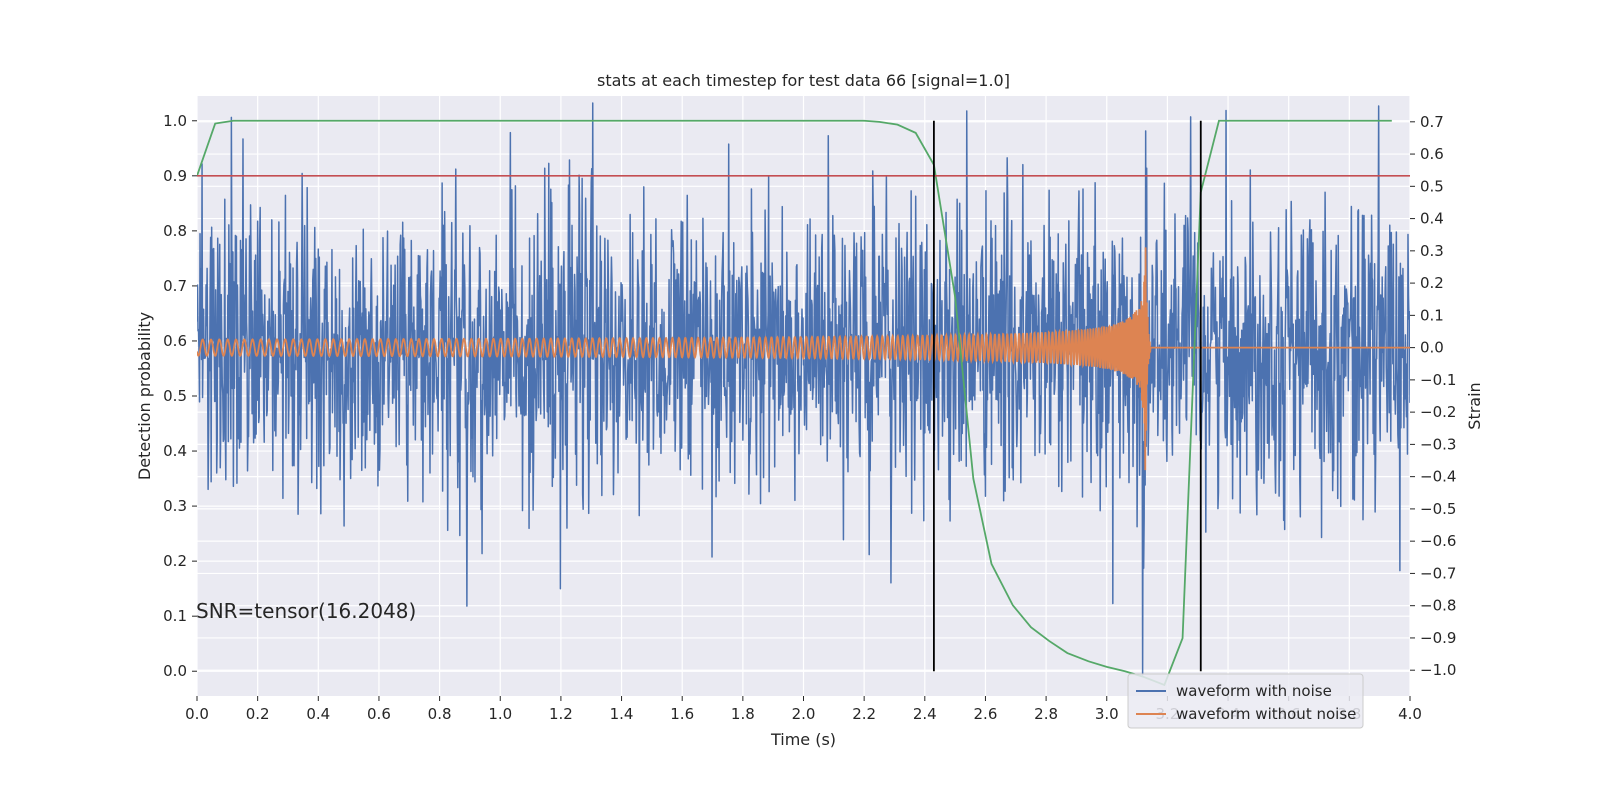  Describe the element at coordinates (1438, 477) in the screenshot. I see `y-right-tick-label: −0.4` at that location.